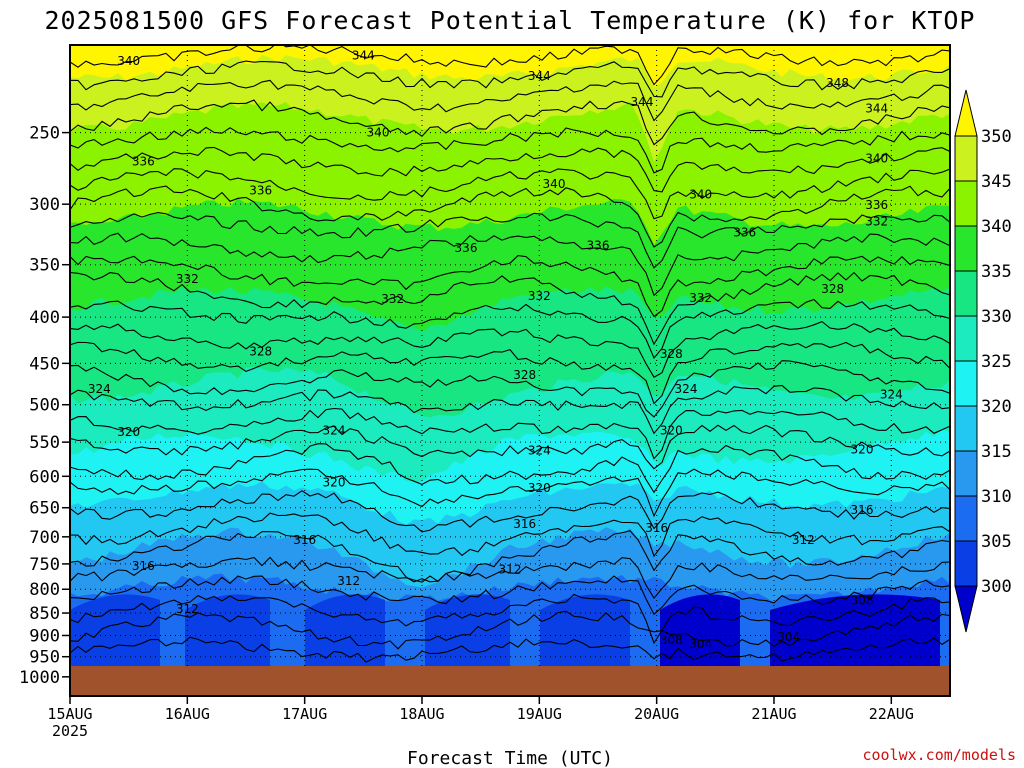  Describe the element at coordinates (44, 509) in the screenshot. I see `y-tick-label: 650` at that location.